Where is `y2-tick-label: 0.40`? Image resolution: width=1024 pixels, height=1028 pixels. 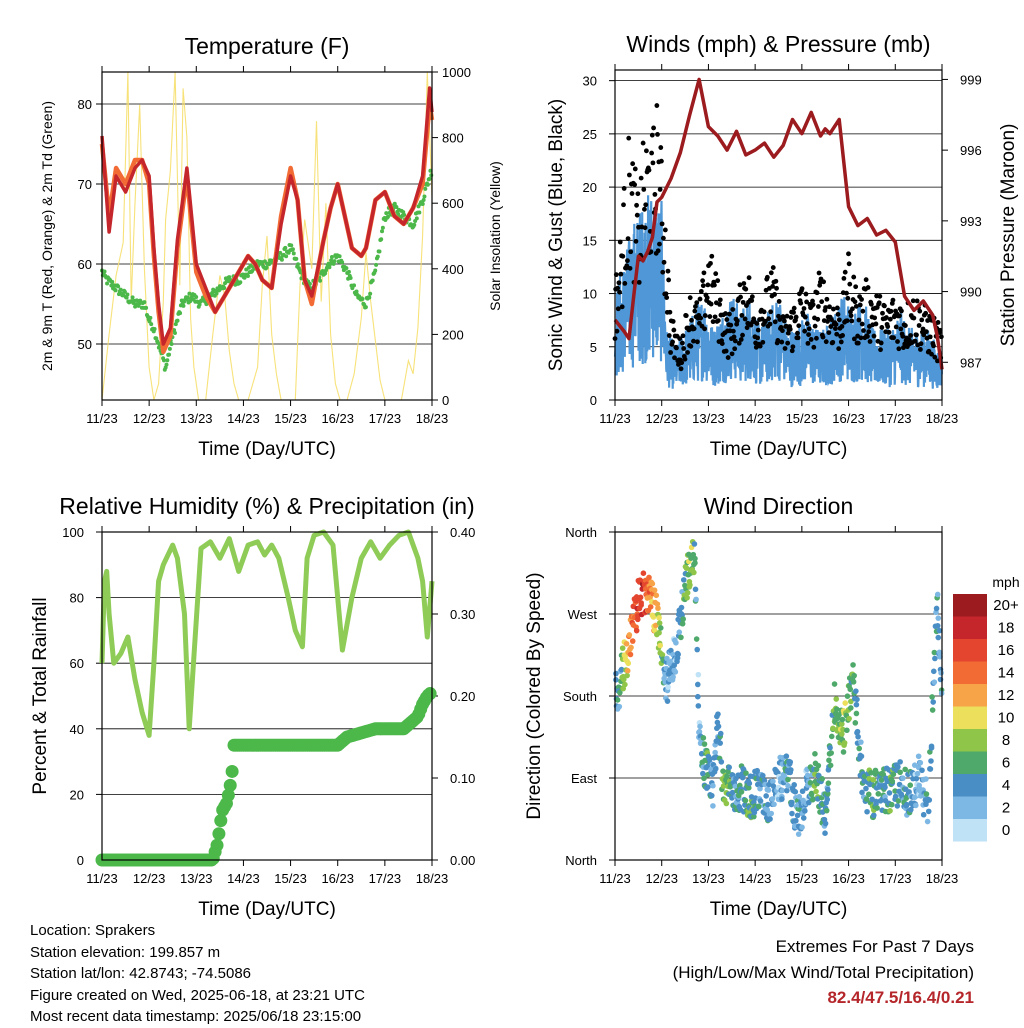 y2-tick-label: 0.40 is located at coordinates (462, 532).